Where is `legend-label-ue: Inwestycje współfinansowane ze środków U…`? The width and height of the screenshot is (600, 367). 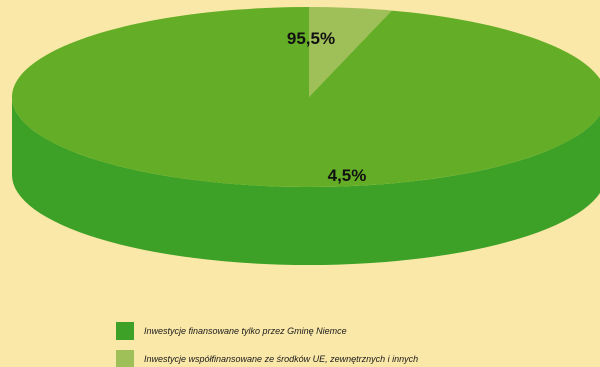
legend-label-ue: Inwestycje współfinansowane ze środków U… is located at coordinates (281, 359).